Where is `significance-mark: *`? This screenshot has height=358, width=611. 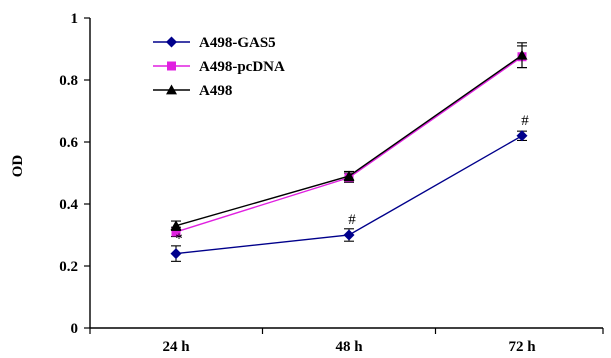 significance-mark: * is located at coordinates (179, 239).